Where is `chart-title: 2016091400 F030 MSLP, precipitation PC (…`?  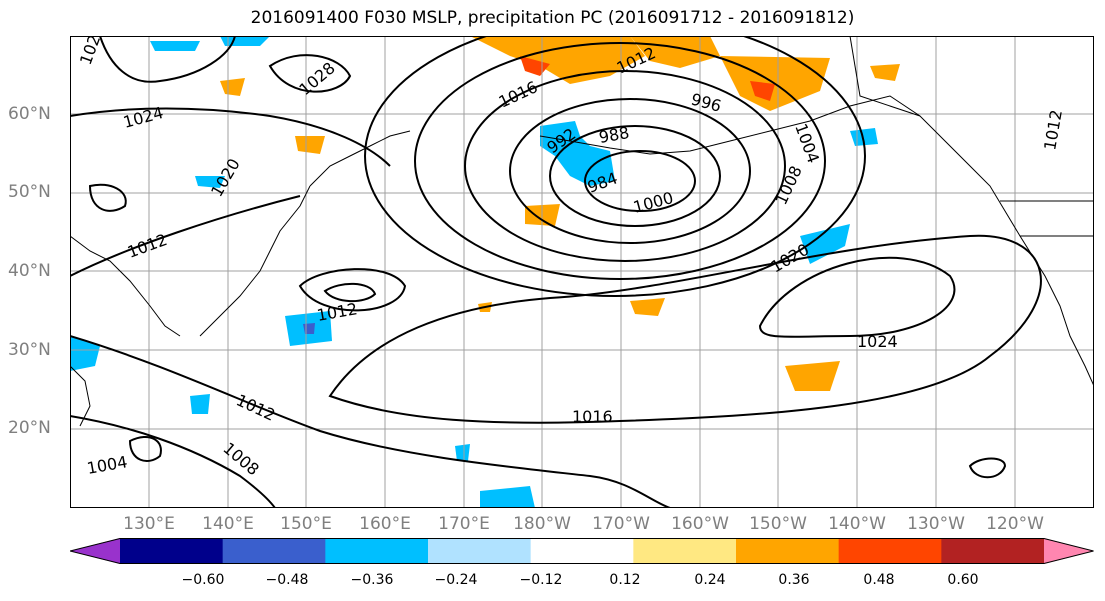 chart-title: 2016091400 F030 MSLP, precipitation PC (… is located at coordinates (552, 18).